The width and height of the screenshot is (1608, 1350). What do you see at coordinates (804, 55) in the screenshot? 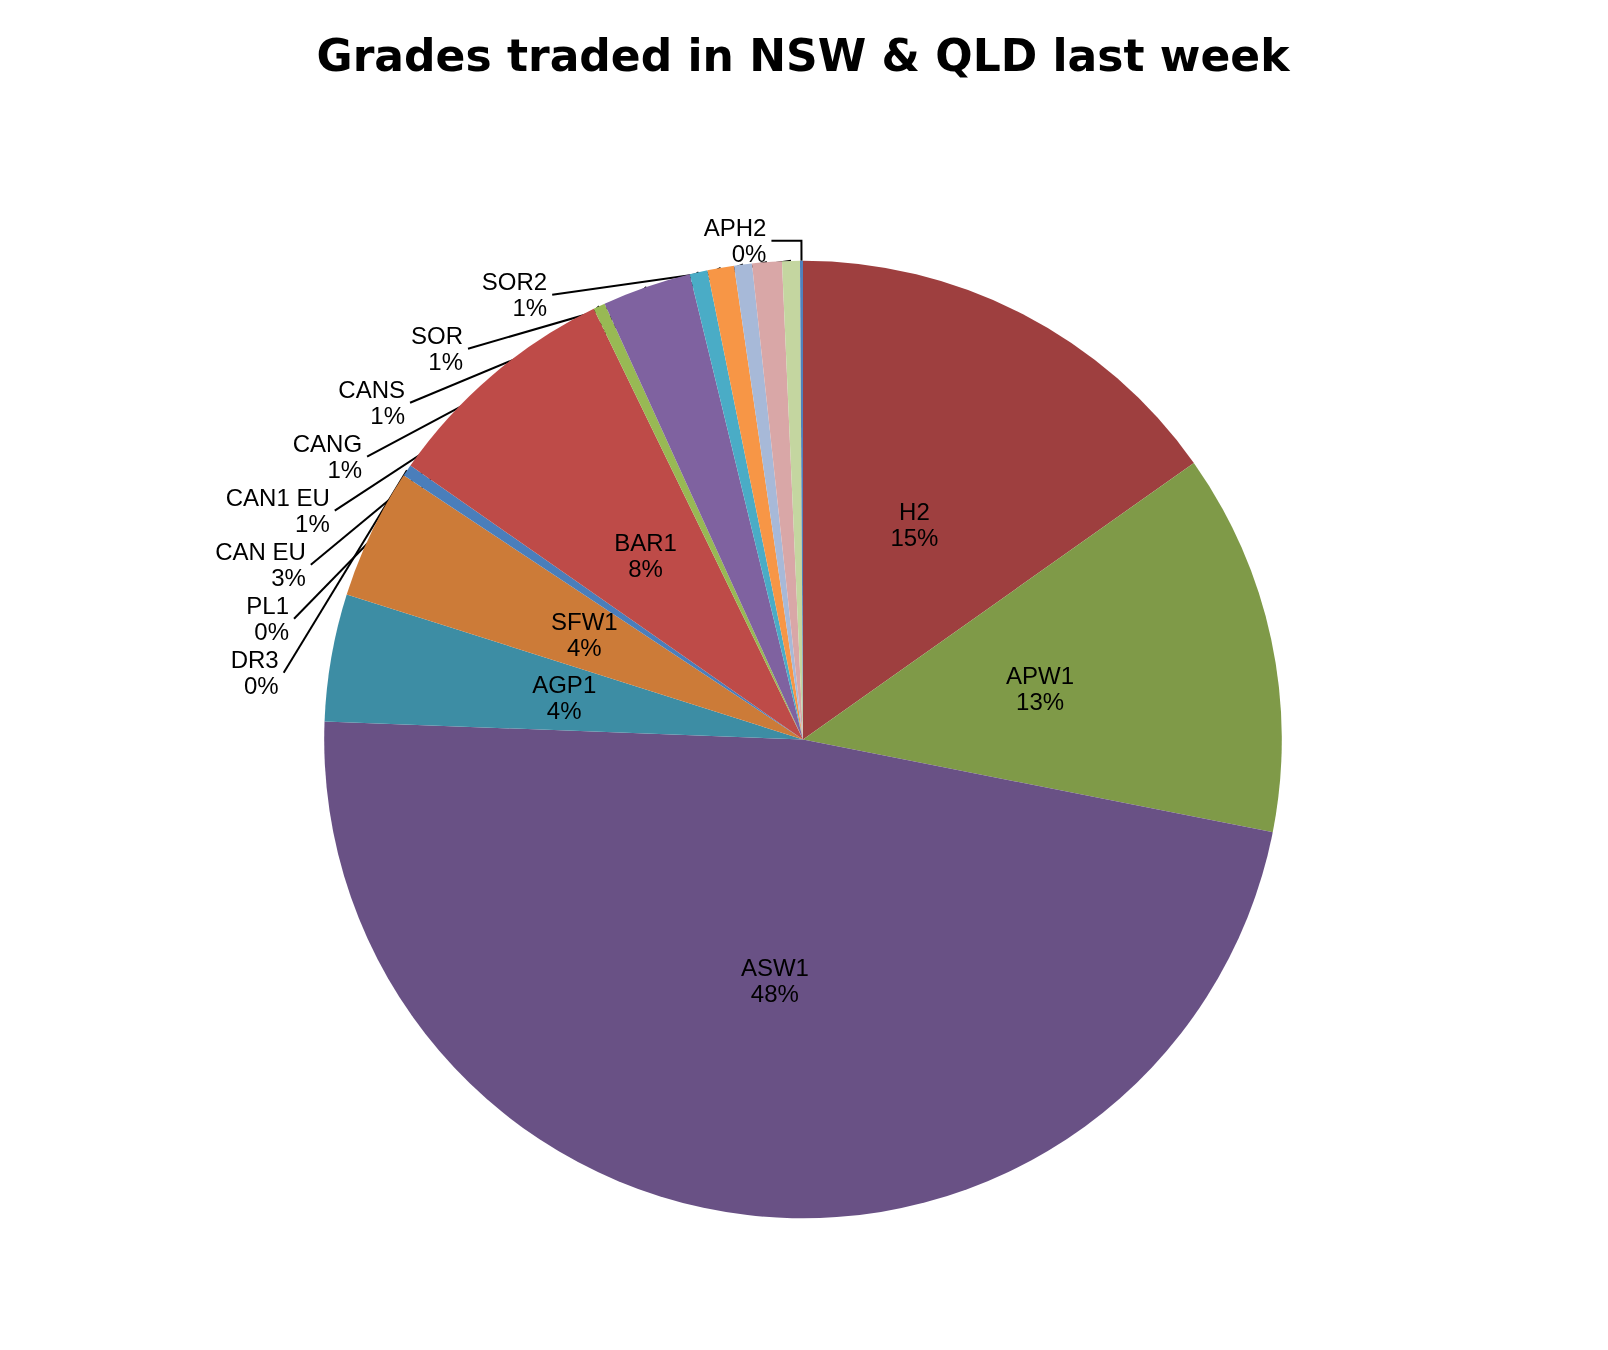
I see `chart-title: Grades traded in NSW & QLD last week` at bounding box center [804, 55].